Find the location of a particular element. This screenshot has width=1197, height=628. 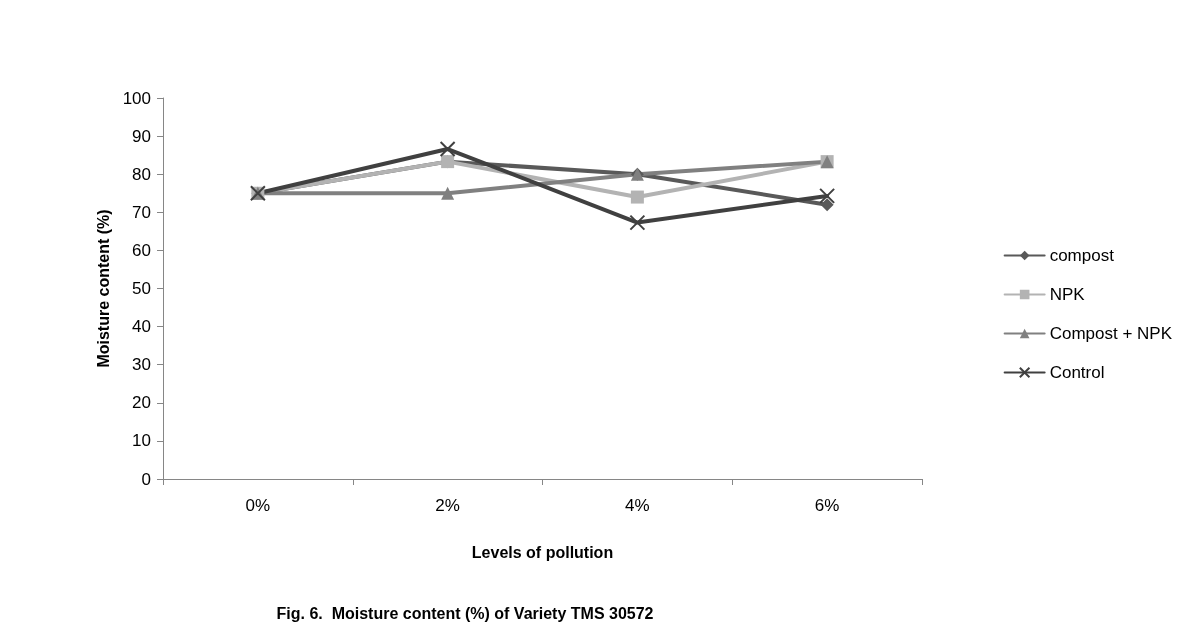

legend-label: Compost + NPK is located at coordinates (1111, 333).